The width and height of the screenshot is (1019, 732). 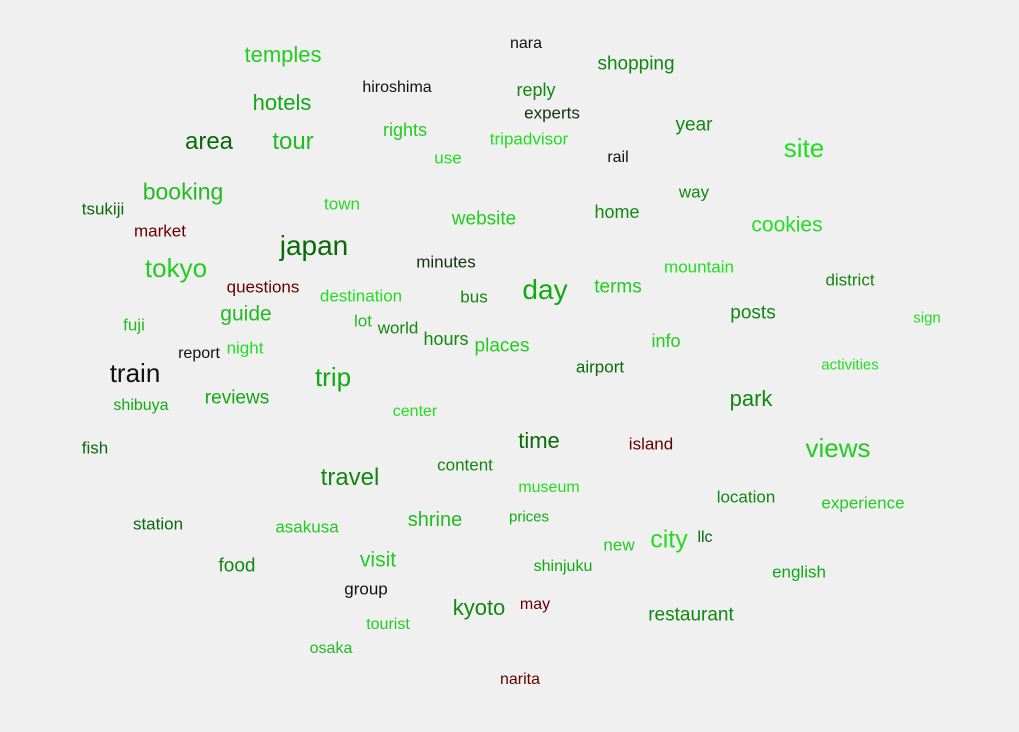 What do you see at coordinates (619, 545) in the screenshot?
I see `word-new: new` at bounding box center [619, 545].